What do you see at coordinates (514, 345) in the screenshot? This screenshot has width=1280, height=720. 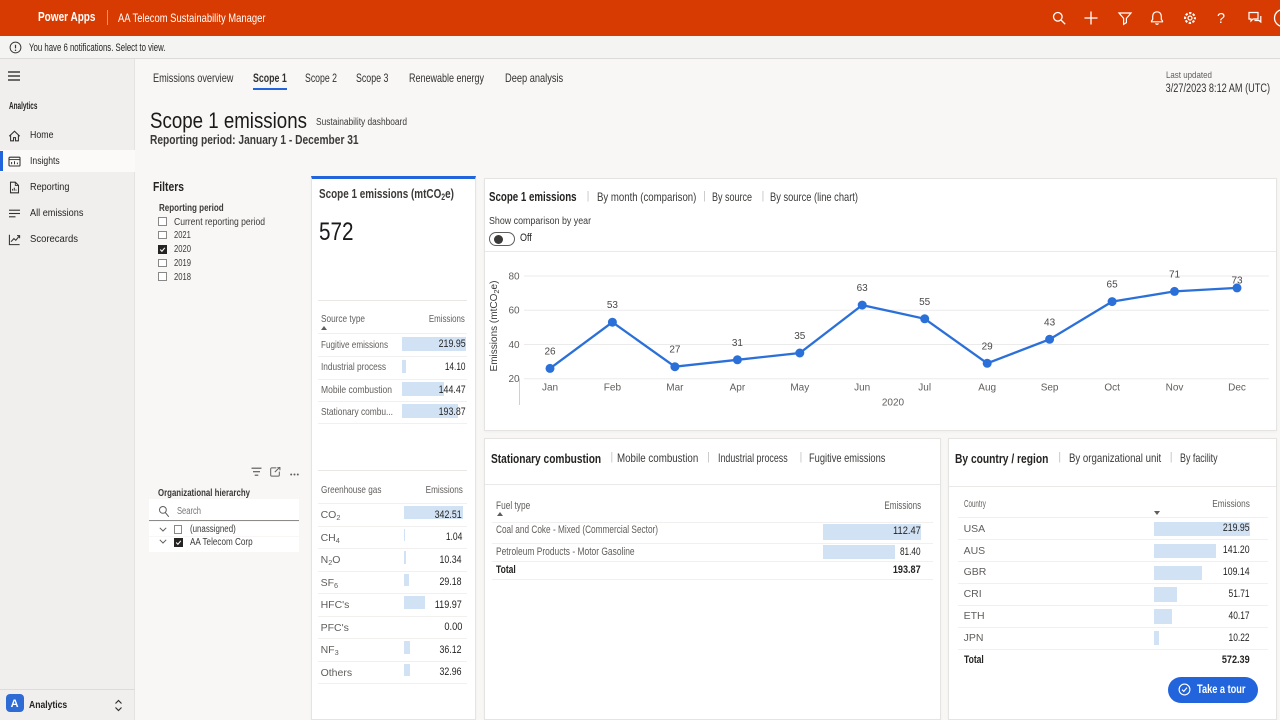 I see `svg-text: 40` at bounding box center [514, 345].